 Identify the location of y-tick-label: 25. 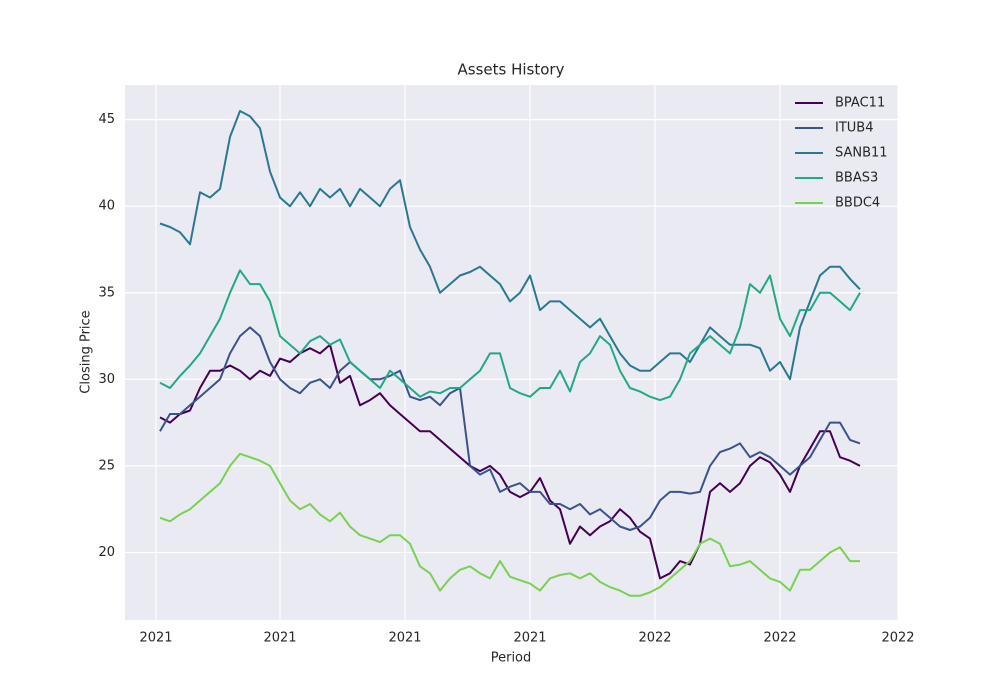
(106, 465).